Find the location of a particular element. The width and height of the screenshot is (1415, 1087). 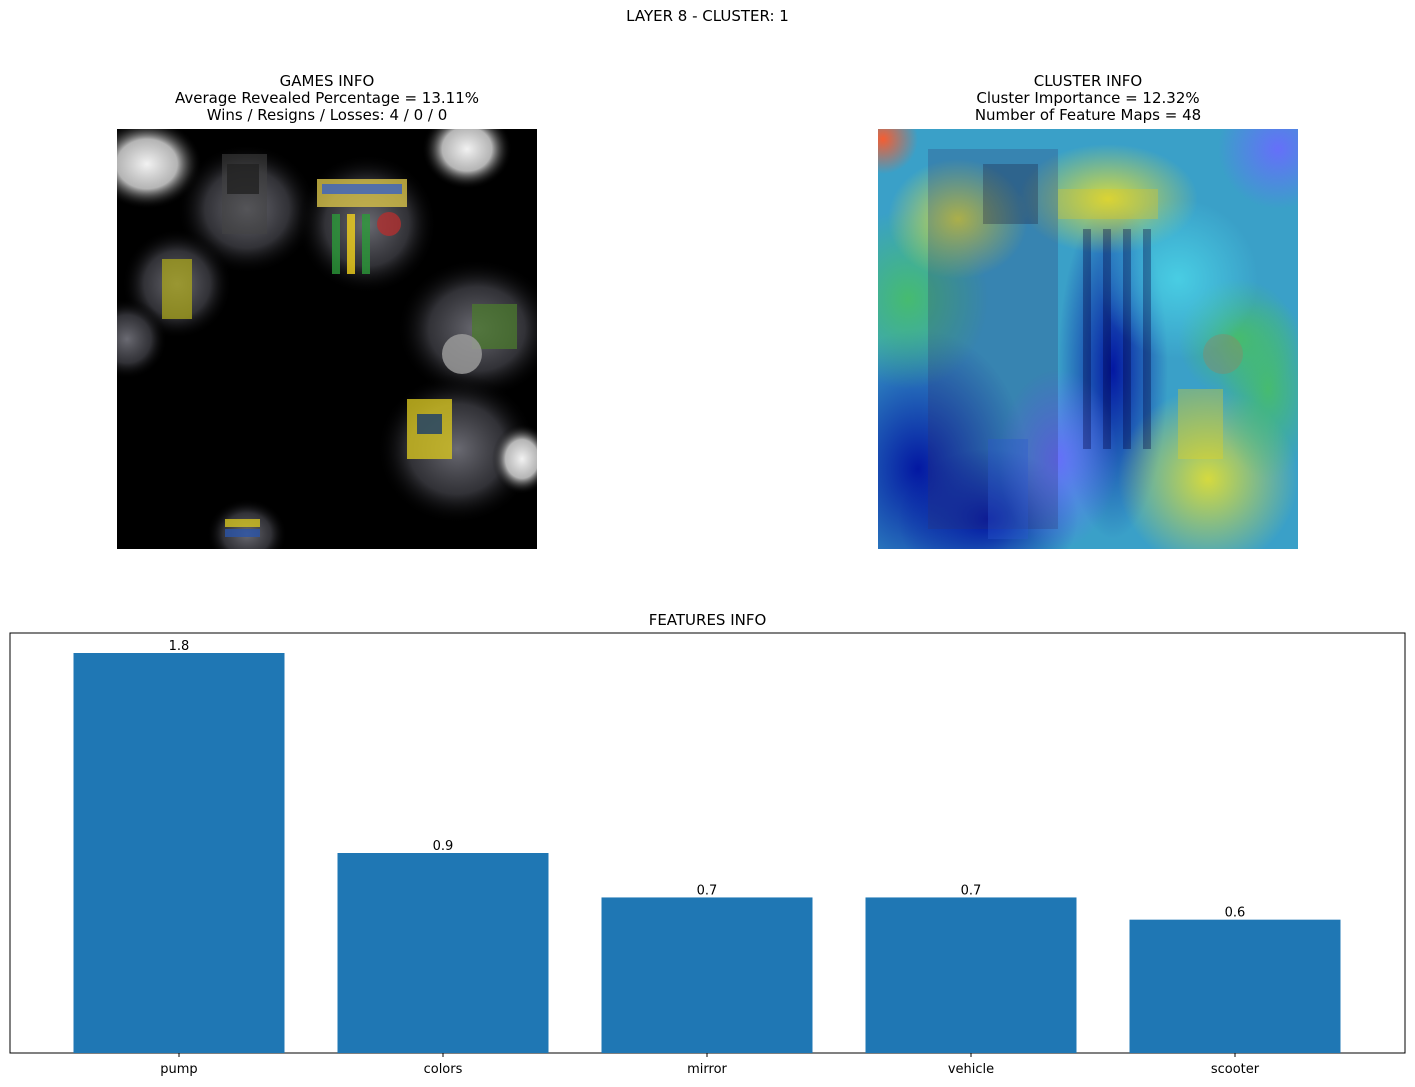

features-info-title: FEATURES INFO is located at coordinates (707, 620).